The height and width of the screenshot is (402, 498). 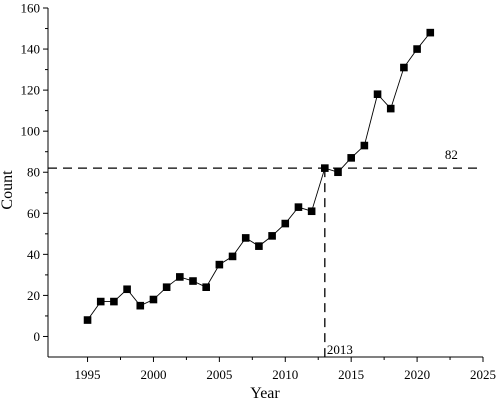 I want to click on y-tick-label: 80, so click(x=33, y=172).